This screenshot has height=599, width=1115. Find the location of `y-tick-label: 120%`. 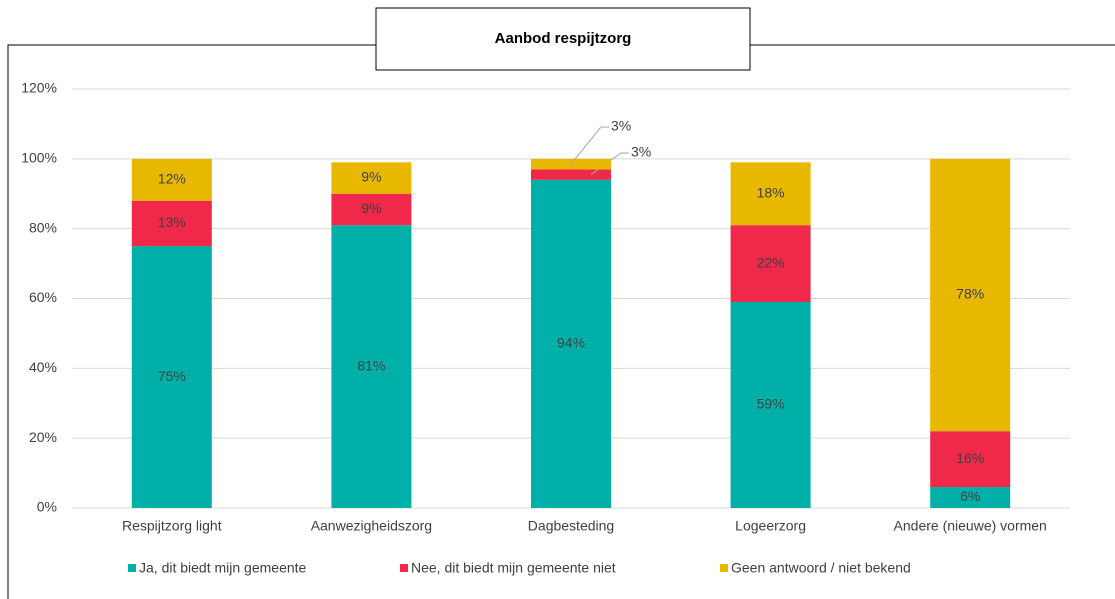

y-tick-label: 120% is located at coordinates (39, 88).